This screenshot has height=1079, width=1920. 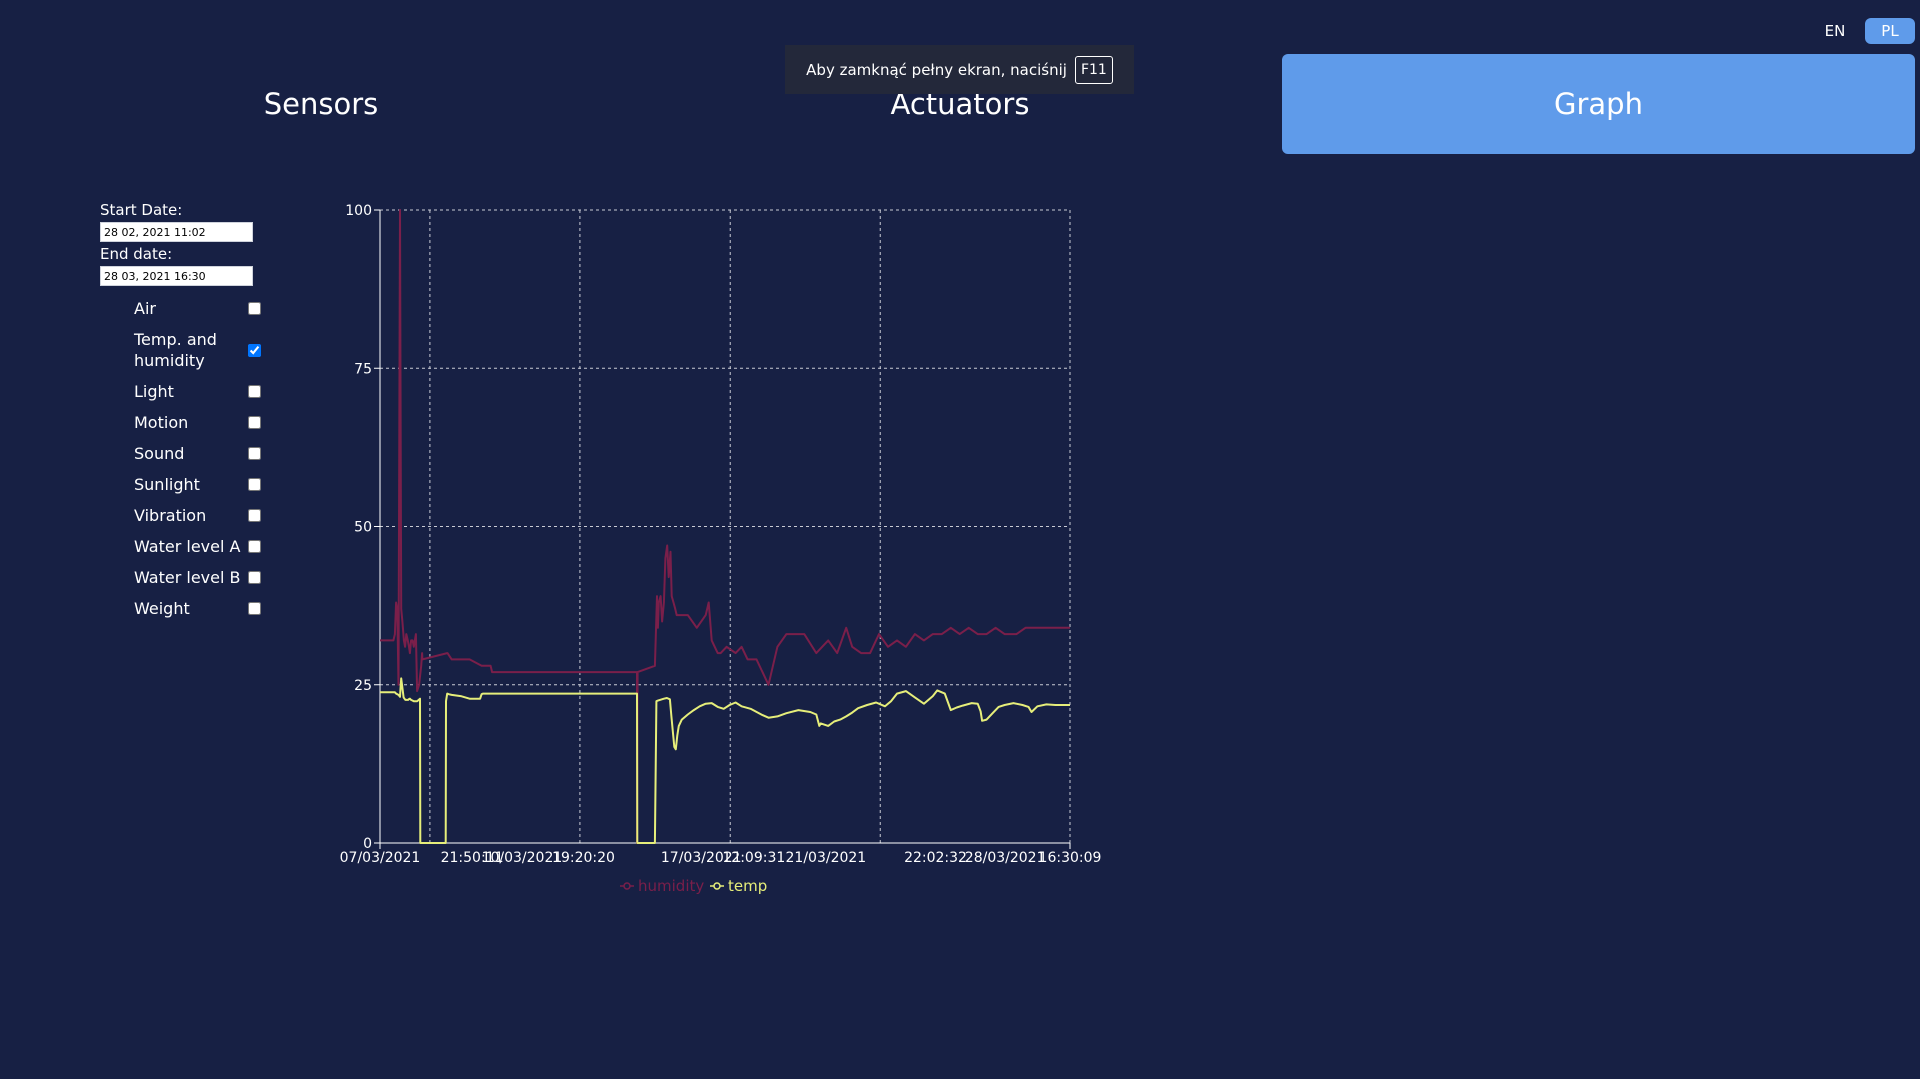 What do you see at coordinates (254, 422) in the screenshot?
I see `sensor-checkbox-motion` at bounding box center [254, 422].